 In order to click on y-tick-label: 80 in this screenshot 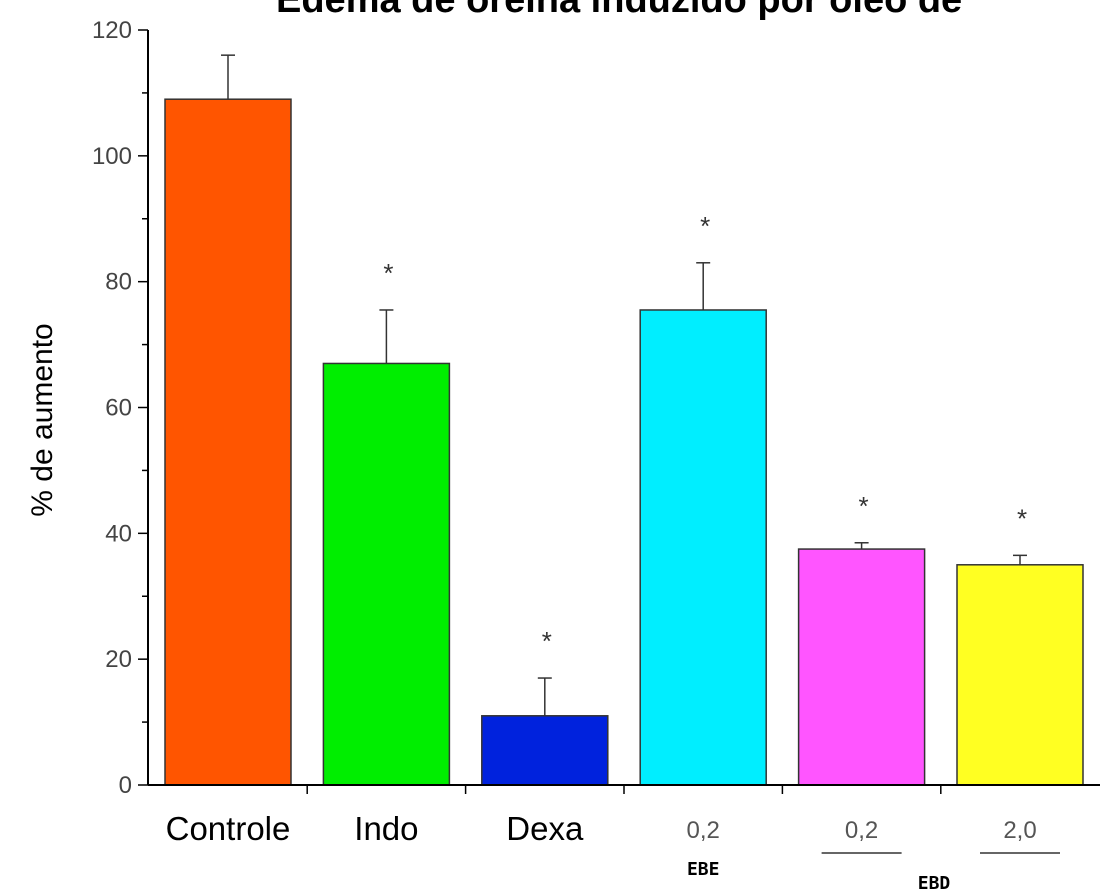, I will do `click(118, 282)`.